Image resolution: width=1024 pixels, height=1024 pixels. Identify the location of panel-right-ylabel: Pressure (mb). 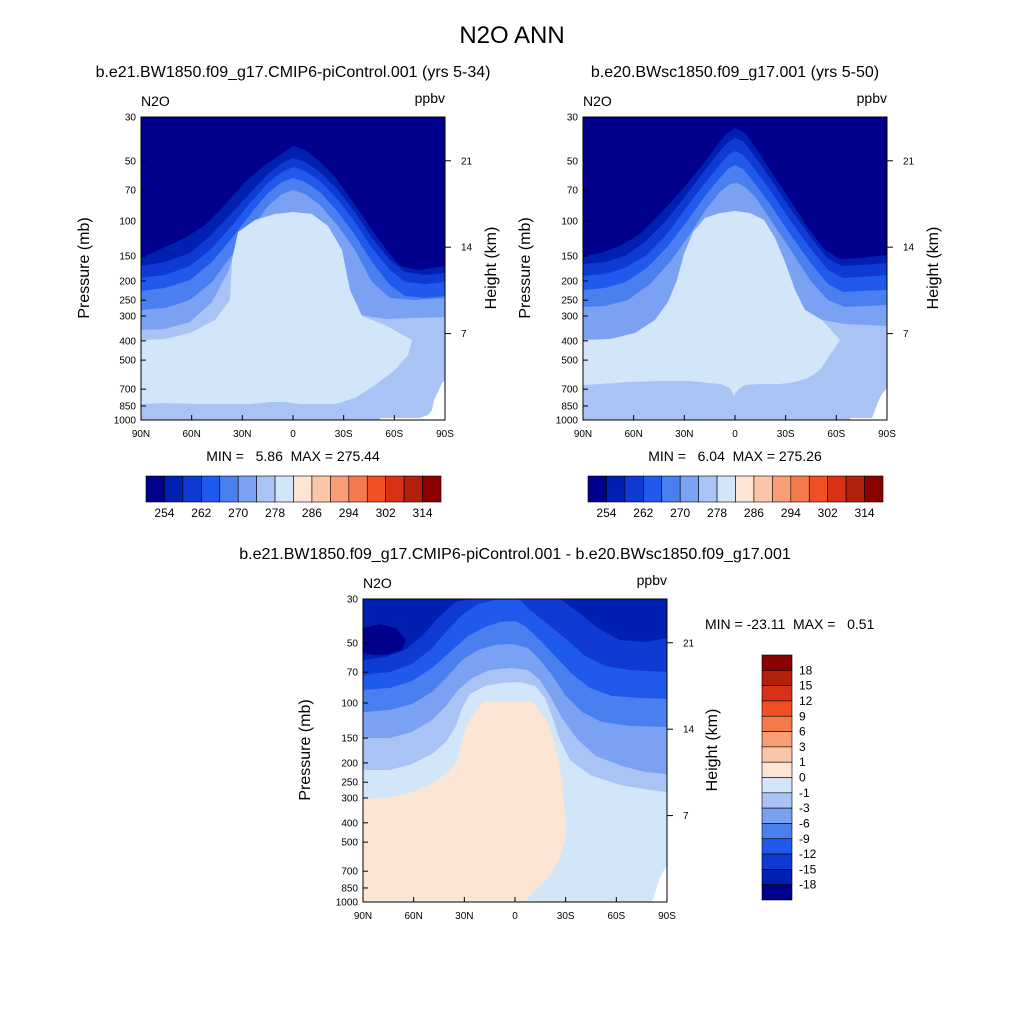
(525, 267).